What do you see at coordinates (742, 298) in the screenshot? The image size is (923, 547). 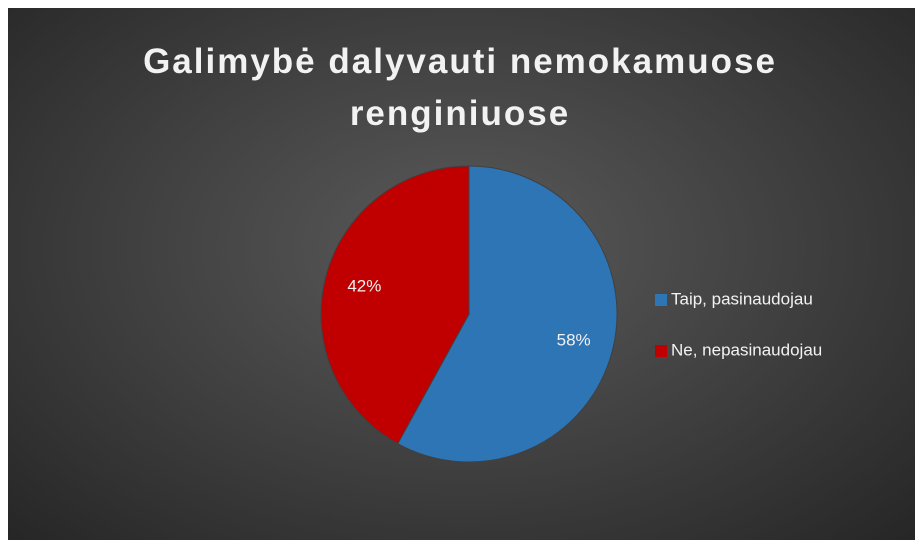 I see `legend-label: Taip, pasinaudojau` at bounding box center [742, 298].